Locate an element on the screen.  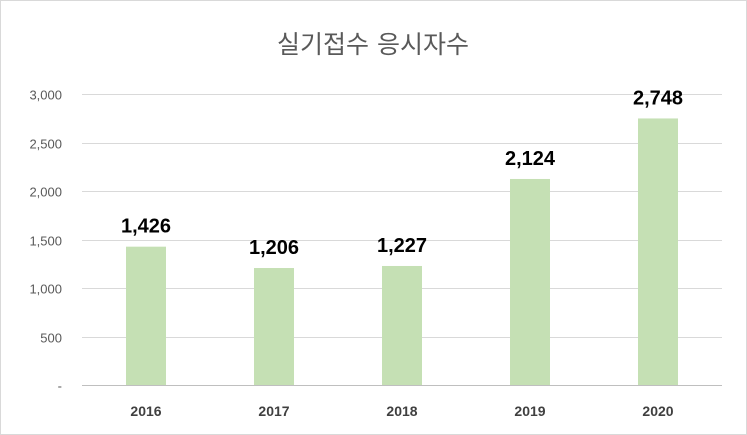
bar-2018 is located at coordinates (402, 325).